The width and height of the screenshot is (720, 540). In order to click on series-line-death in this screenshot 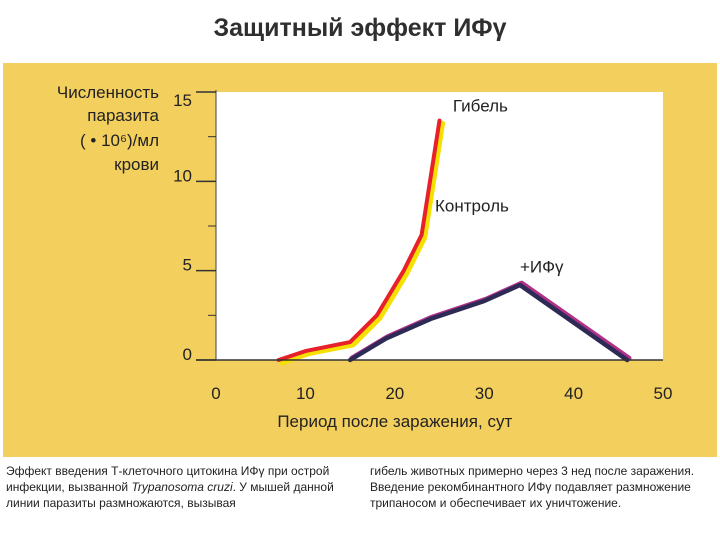, I will do `click(359, 240)`.